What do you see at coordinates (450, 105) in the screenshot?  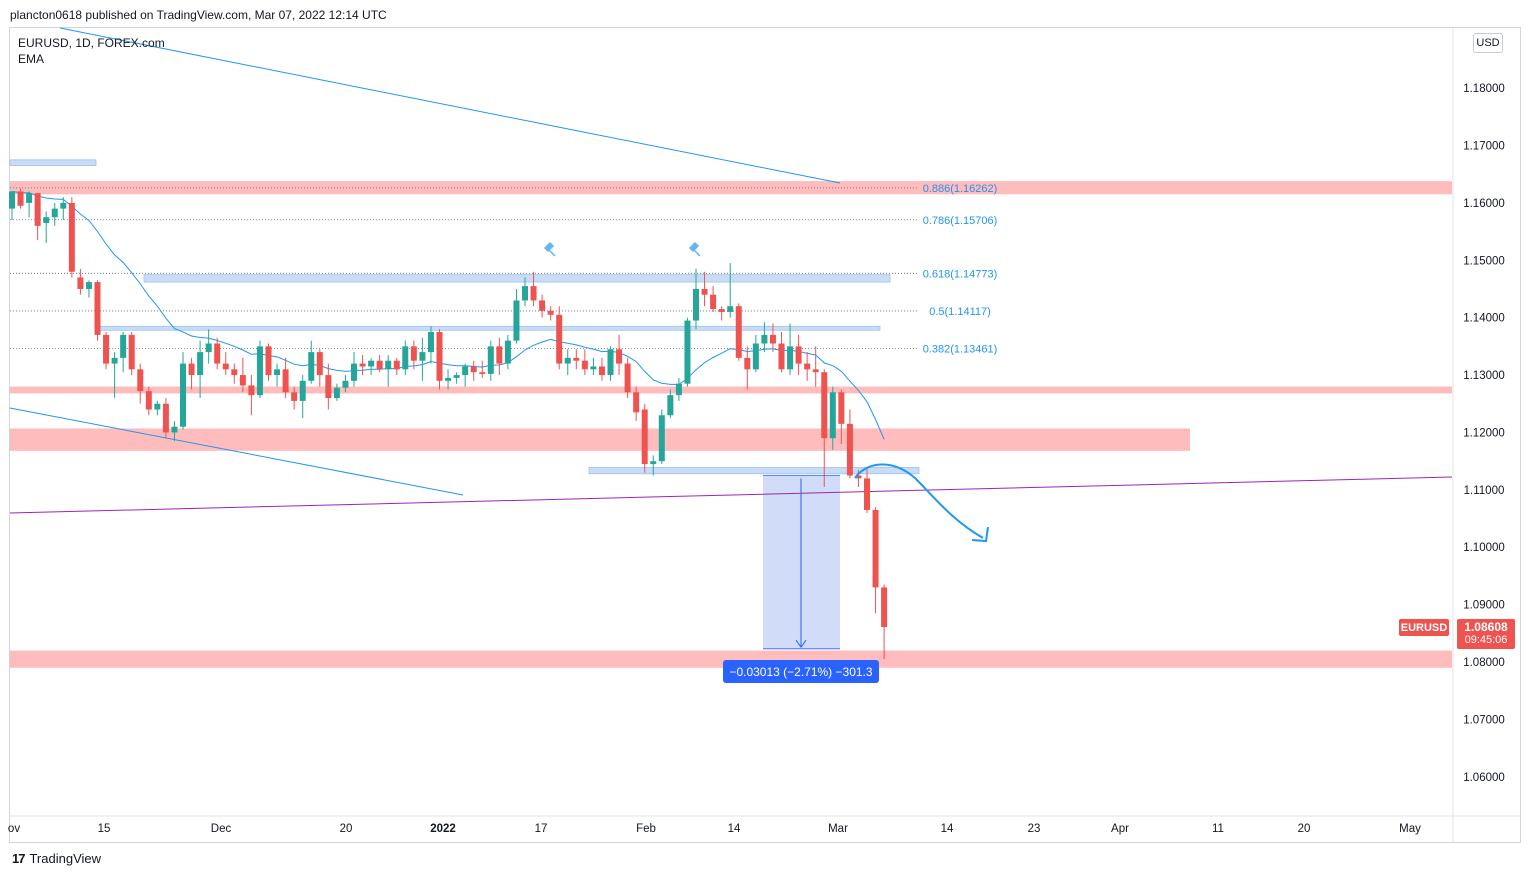 I see `downtrend-line` at bounding box center [450, 105].